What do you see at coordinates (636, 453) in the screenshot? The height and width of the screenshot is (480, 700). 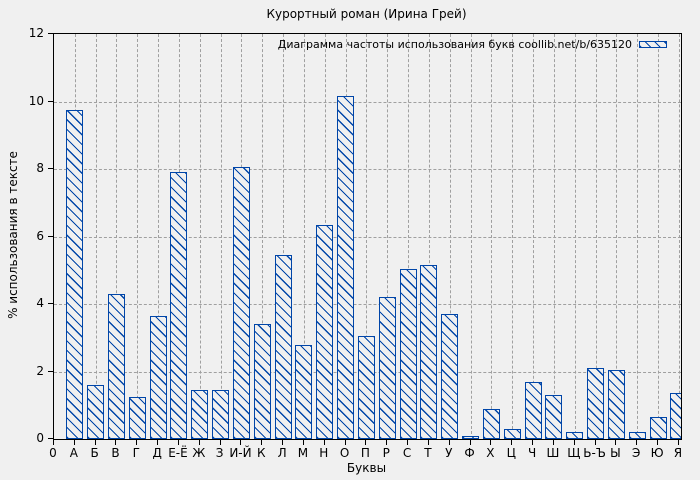 I see `x-tick-label: Э` at bounding box center [636, 453].